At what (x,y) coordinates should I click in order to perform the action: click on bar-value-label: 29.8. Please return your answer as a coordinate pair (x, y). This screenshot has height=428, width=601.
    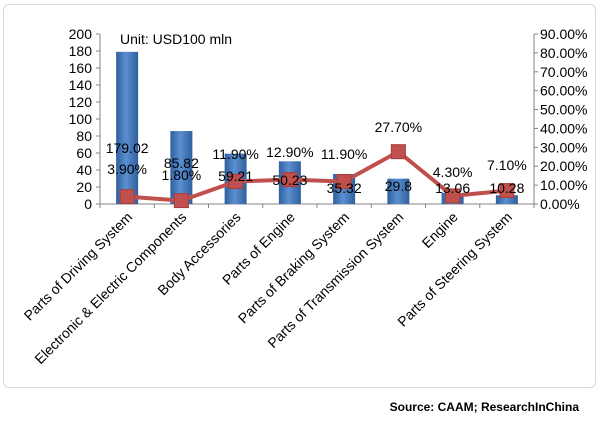
    Looking at the image, I should click on (398, 186).